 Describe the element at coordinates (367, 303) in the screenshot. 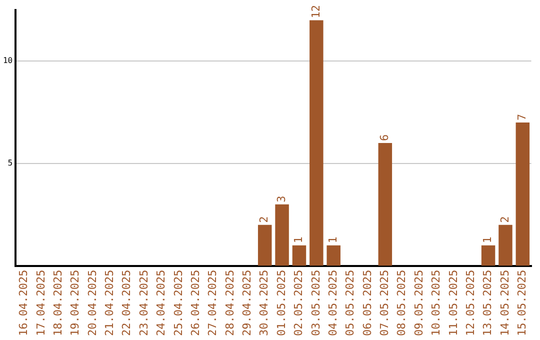

I see `x-tick-label: 06.05.2025` at that location.